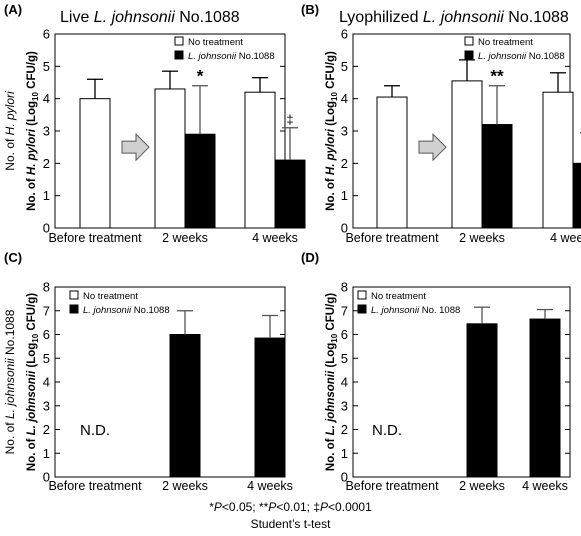 Image resolution: width=581 pixels, height=536 pixels. What do you see at coordinates (482, 238) in the screenshot?
I see `panel-b-category-label: 2 weeks` at bounding box center [482, 238].